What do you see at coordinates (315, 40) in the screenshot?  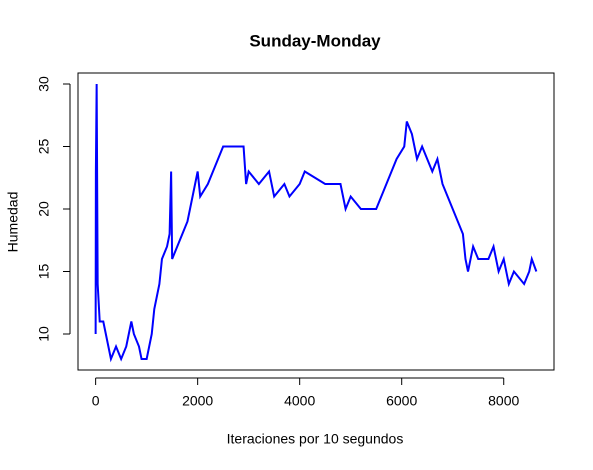 I see `chart-title: Sunday-Monday` at bounding box center [315, 40].